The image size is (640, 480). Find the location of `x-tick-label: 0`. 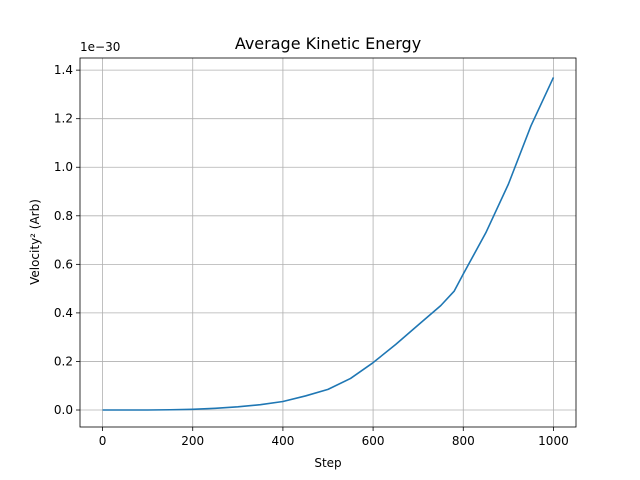

x-tick-label: 0 is located at coordinates (103, 441).